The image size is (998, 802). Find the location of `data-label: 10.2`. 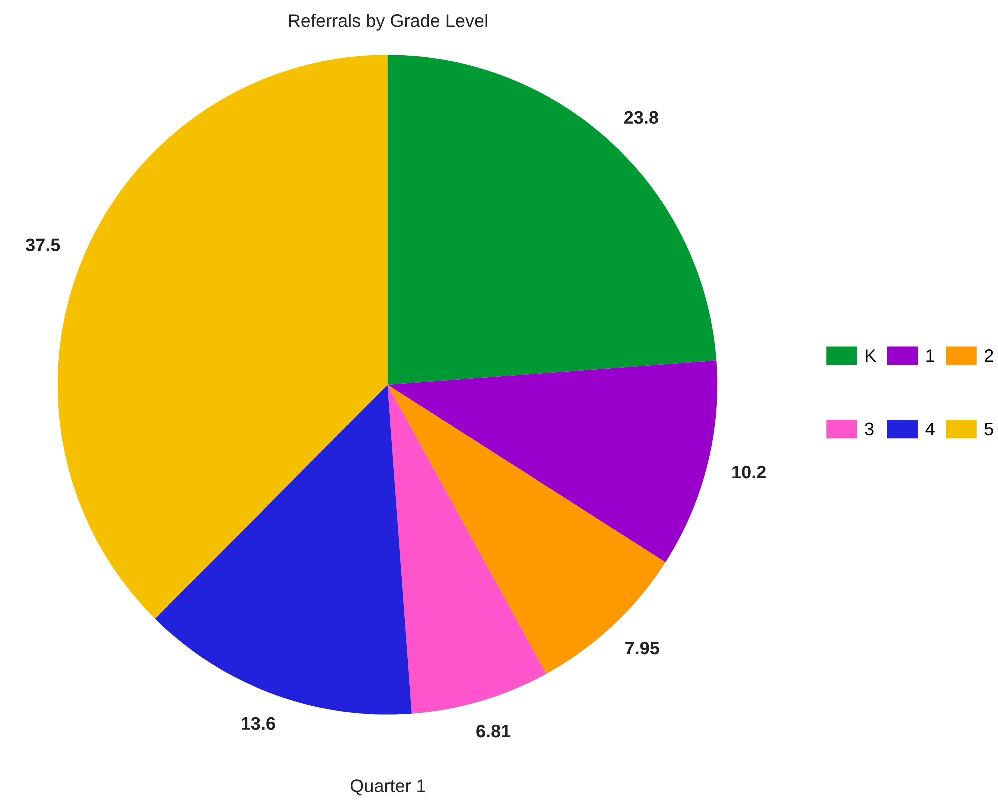

data-label: 10.2 is located at coordinates (749, 472).